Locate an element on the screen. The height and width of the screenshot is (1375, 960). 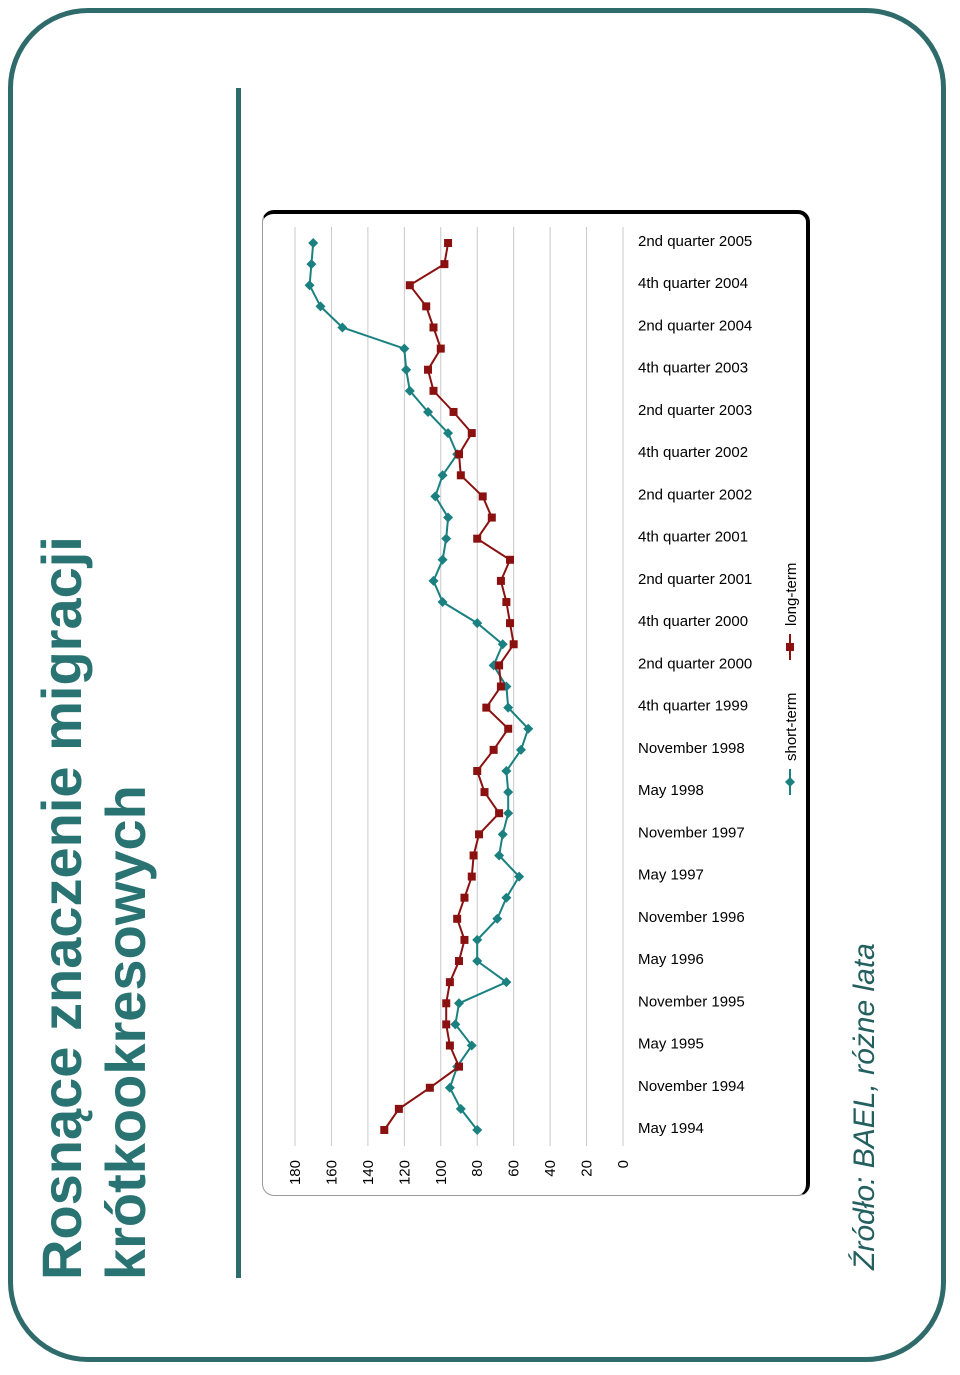
y-tick-label: 80 is located at coordinates (477, 1168).